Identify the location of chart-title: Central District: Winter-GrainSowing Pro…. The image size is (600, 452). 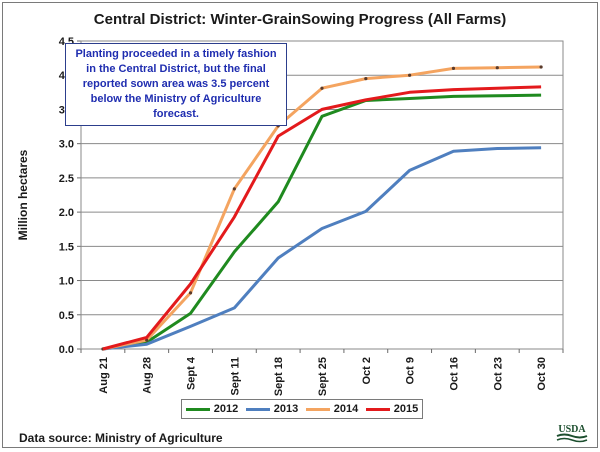
(300, 19).